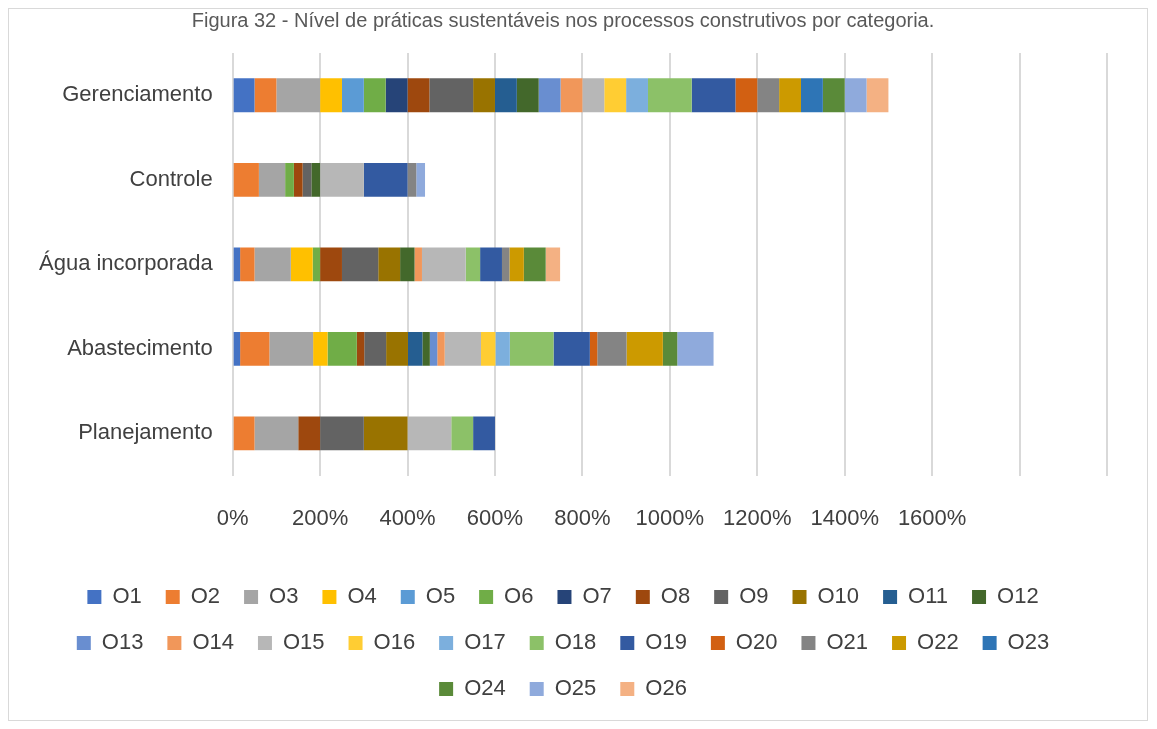  Describe the element at coordinates (213, 642) in the screenshot. I see `legend-label: O14` at that location.